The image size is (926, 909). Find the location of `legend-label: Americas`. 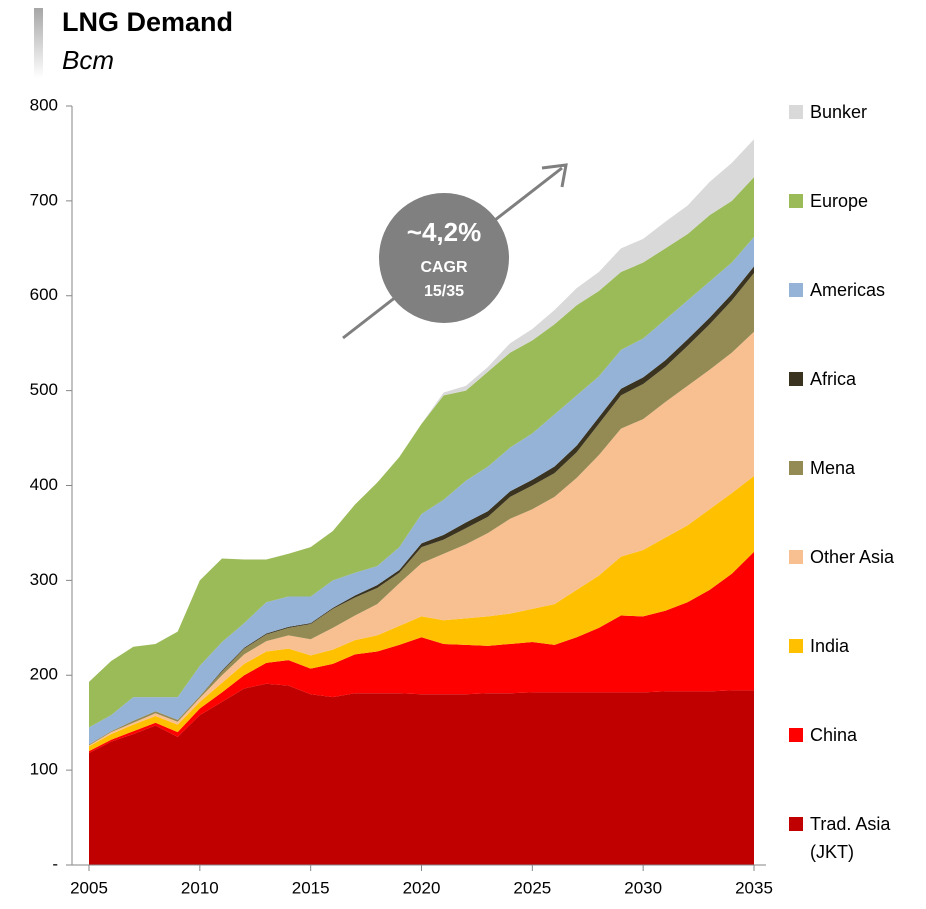

legend-label: Americas is located at coordinates (848, 290).